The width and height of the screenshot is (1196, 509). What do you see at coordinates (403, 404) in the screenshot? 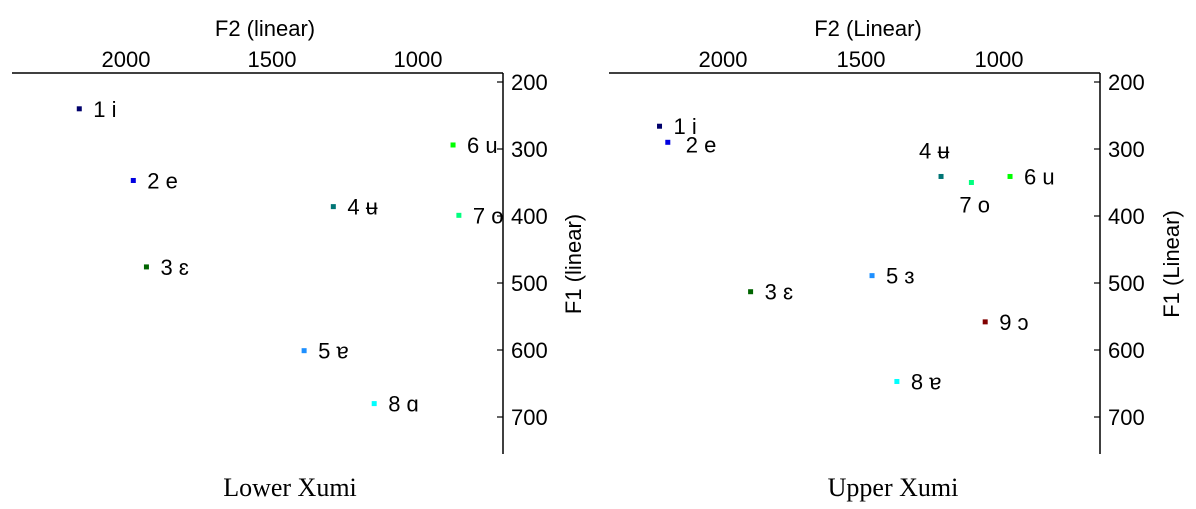
I see `point-label: 8 ɑ` at bounding box center [403, 404].